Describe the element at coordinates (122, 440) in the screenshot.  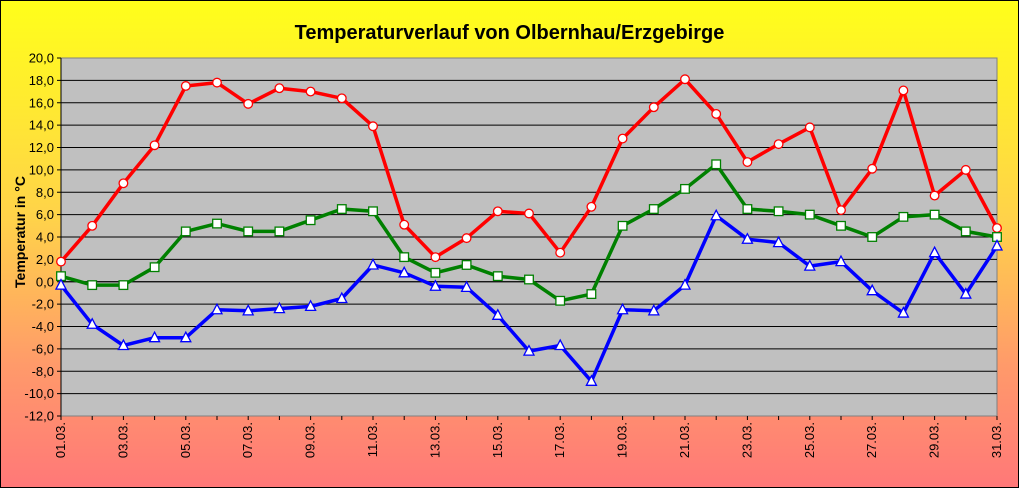
I see `x-tick-label: 03.03.` at that location.